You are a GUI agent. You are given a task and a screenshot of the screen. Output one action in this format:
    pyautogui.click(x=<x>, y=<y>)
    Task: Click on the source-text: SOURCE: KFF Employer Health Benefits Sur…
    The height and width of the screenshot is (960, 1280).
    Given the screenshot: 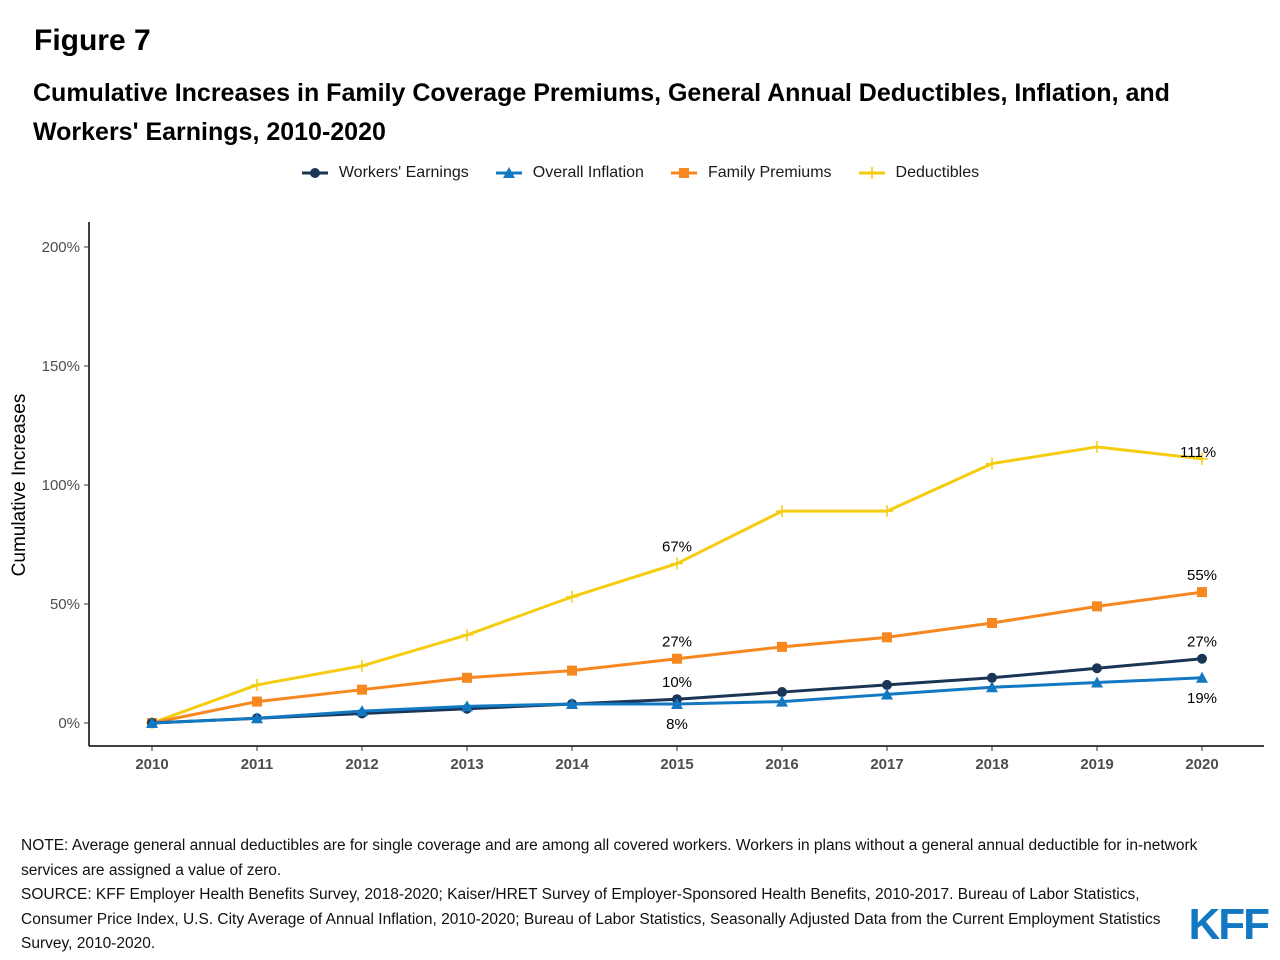 What is the action you would take?
    pyautogui.click(x=591, y=919)
    